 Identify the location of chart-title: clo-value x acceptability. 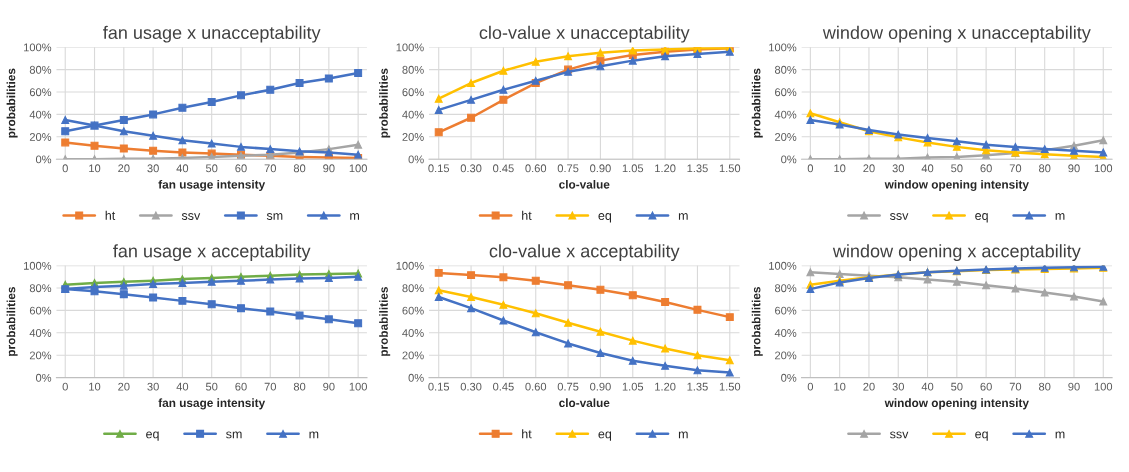
(584, 253).